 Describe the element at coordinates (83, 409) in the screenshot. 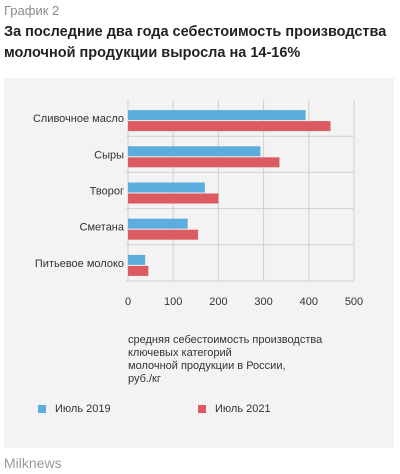

I see `legend-label-2019: Июль 2019` at that location.